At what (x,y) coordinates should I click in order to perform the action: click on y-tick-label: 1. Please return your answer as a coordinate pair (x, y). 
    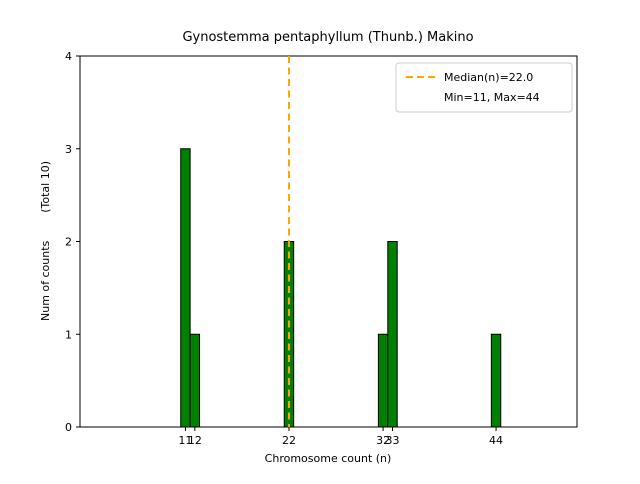
    Looking at the image, I should click on (68, 334).